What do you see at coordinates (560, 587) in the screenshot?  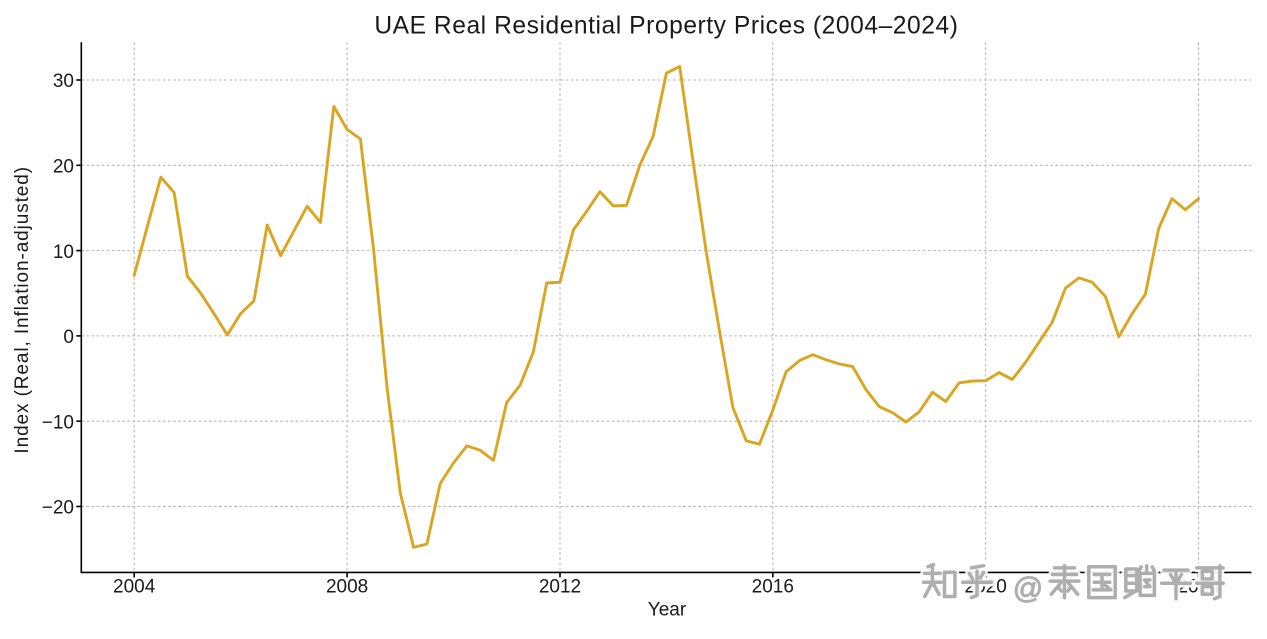 I see `svg-text: 2012` at bounding box center [560, 587].